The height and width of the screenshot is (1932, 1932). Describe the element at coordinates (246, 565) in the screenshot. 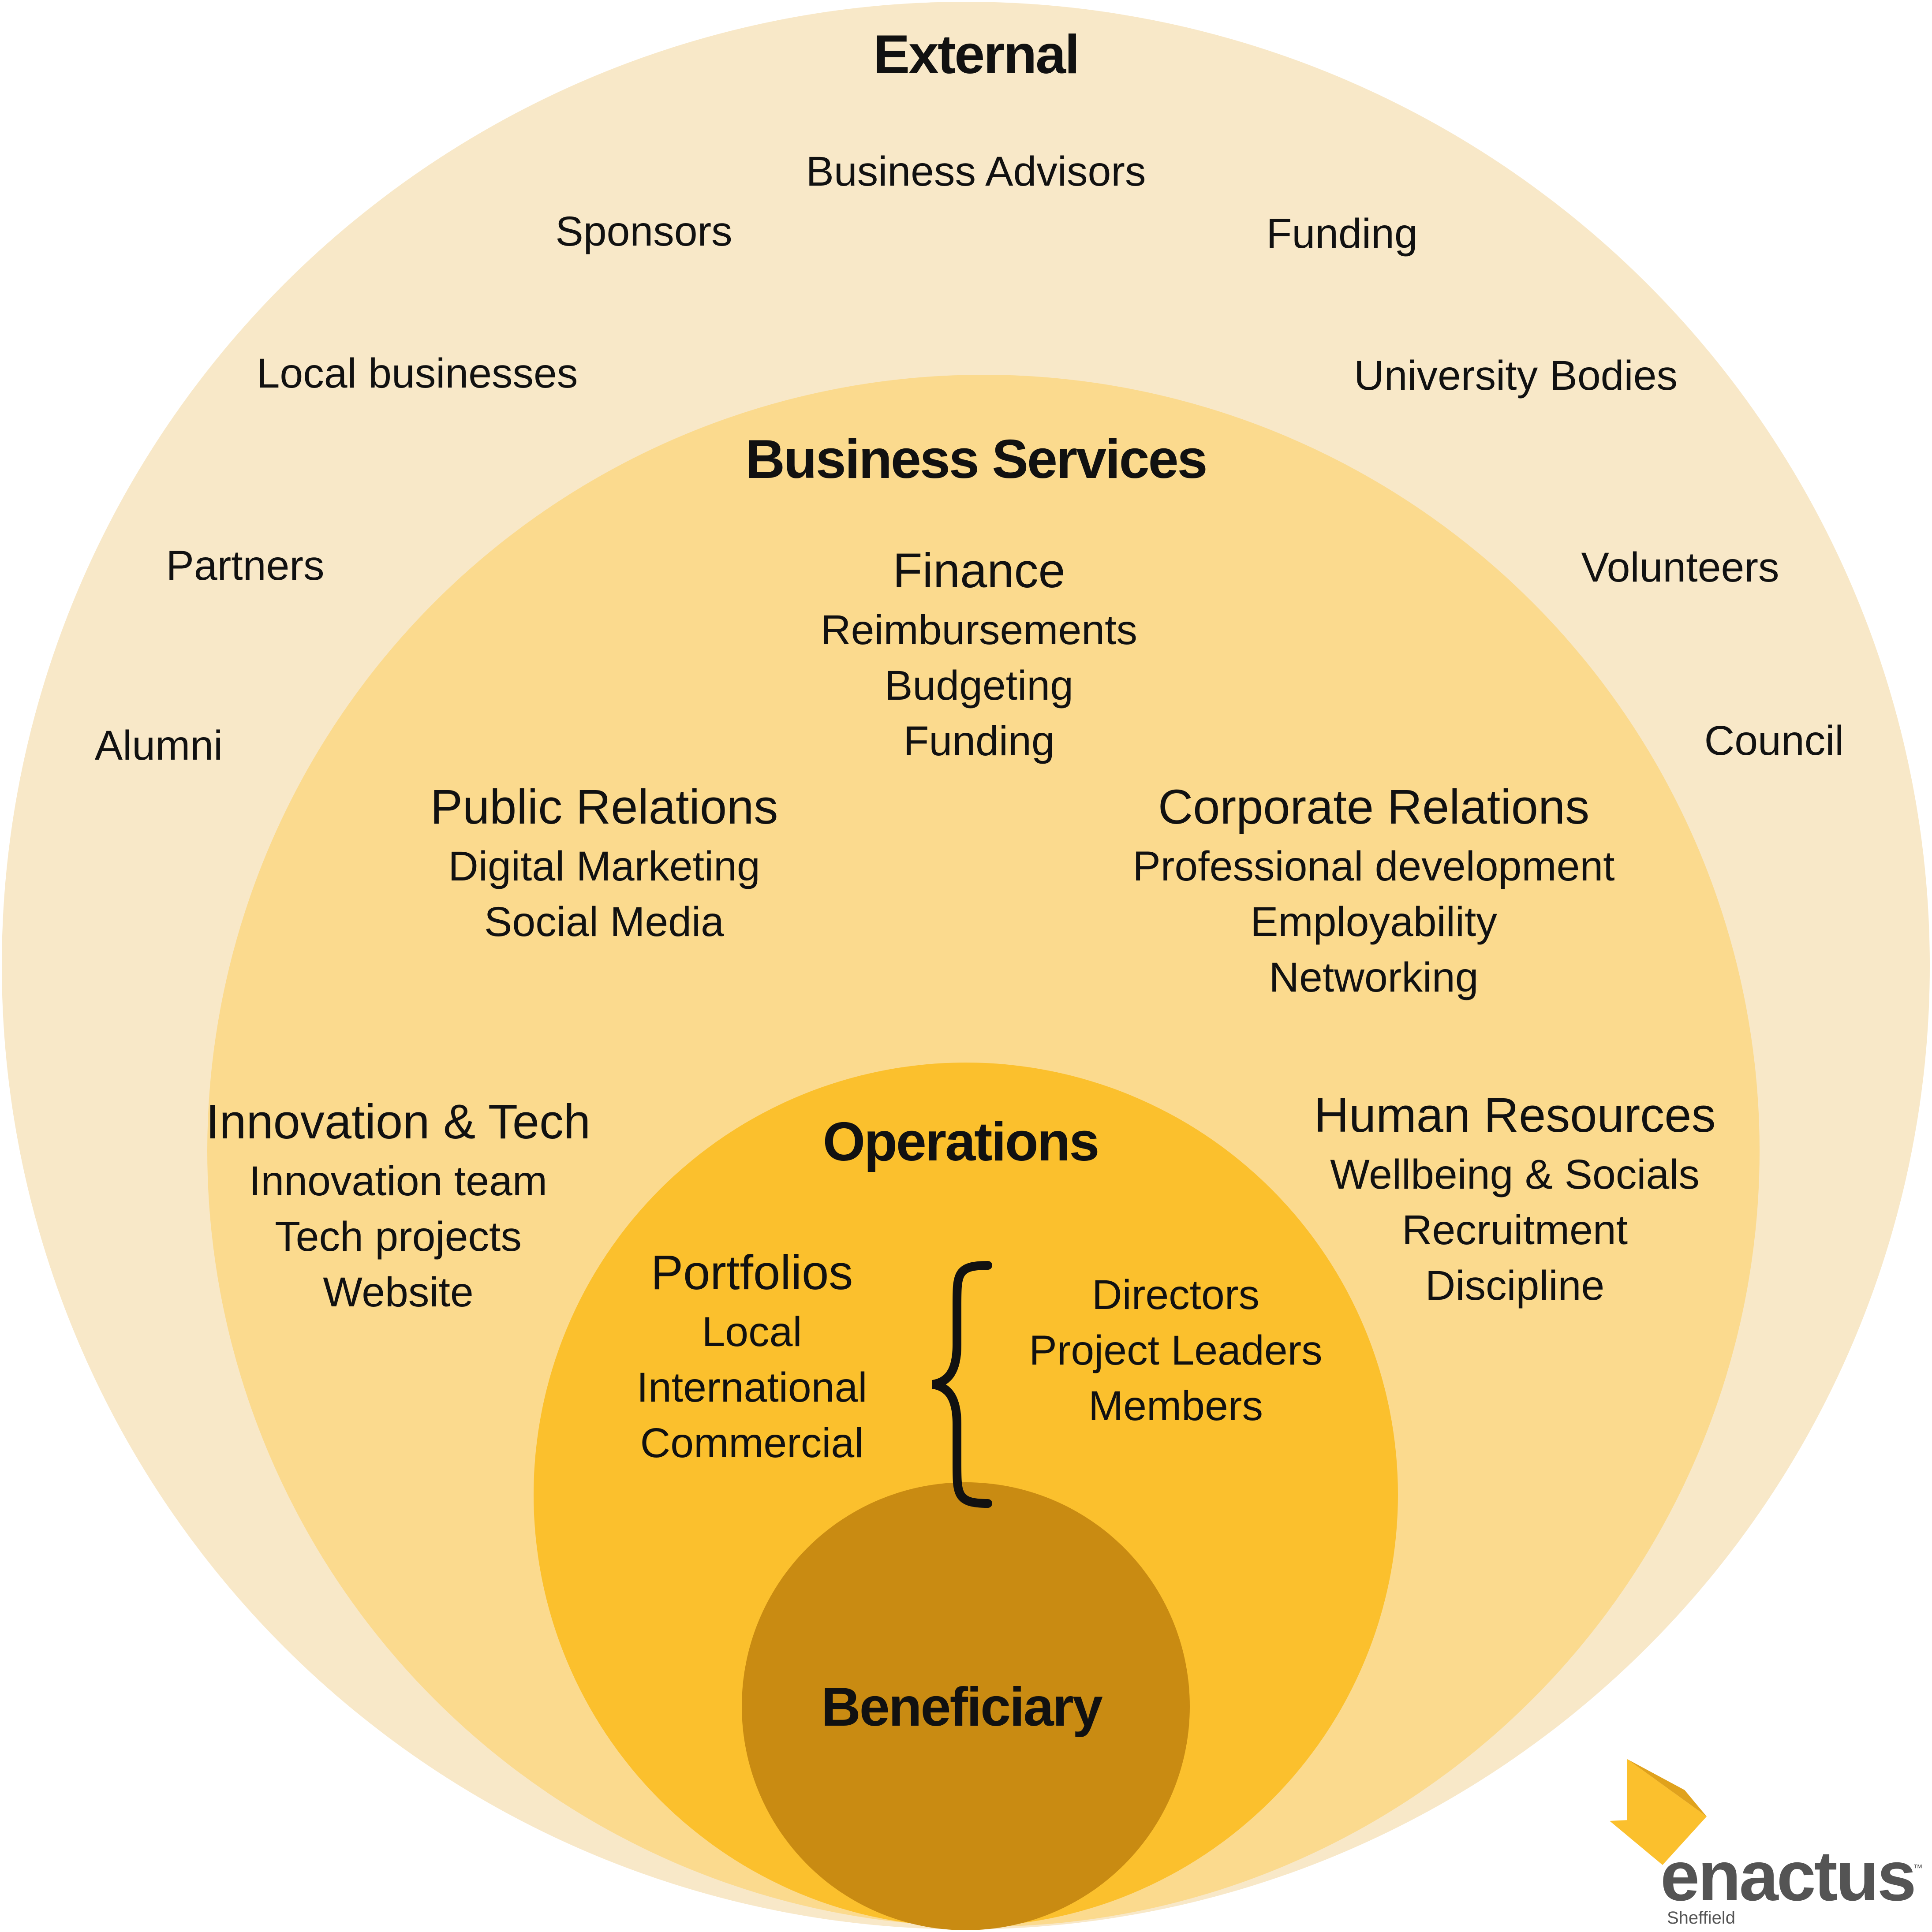

I see `external-item: Partners` at that location.